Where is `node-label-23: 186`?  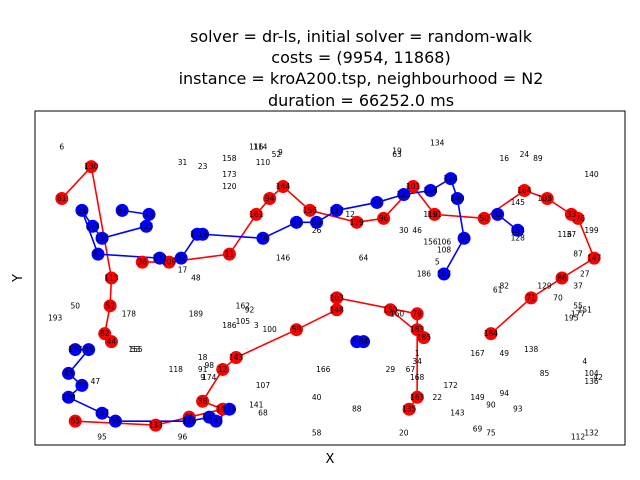
node-label-23: 186 is located at coordinates (424, 274).